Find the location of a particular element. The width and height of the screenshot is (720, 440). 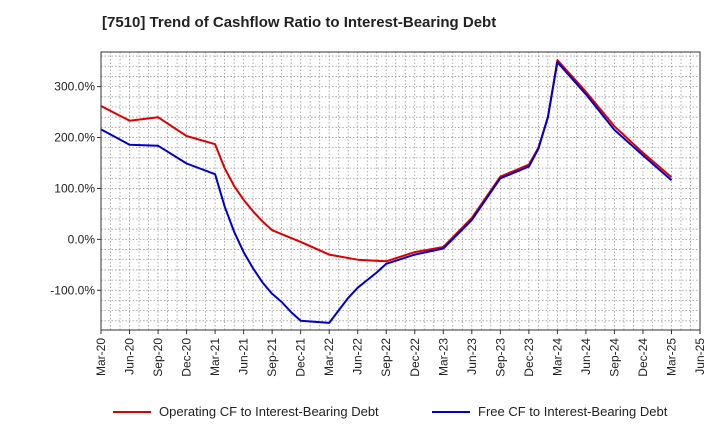

x-tick-label: Mar-22 is located at coordinates (329, 357).